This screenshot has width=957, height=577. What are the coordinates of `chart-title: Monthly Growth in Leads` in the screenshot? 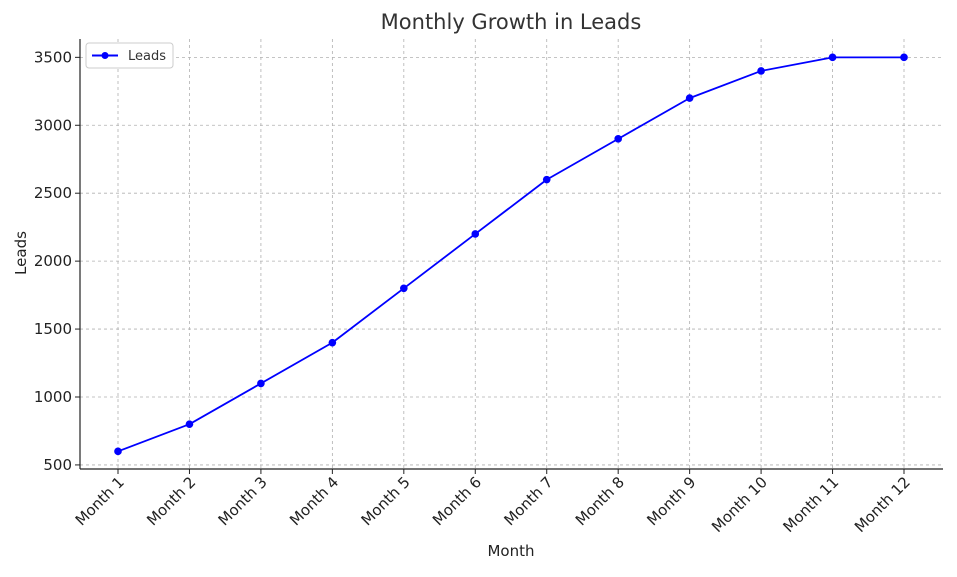 It's located at (511, 22).